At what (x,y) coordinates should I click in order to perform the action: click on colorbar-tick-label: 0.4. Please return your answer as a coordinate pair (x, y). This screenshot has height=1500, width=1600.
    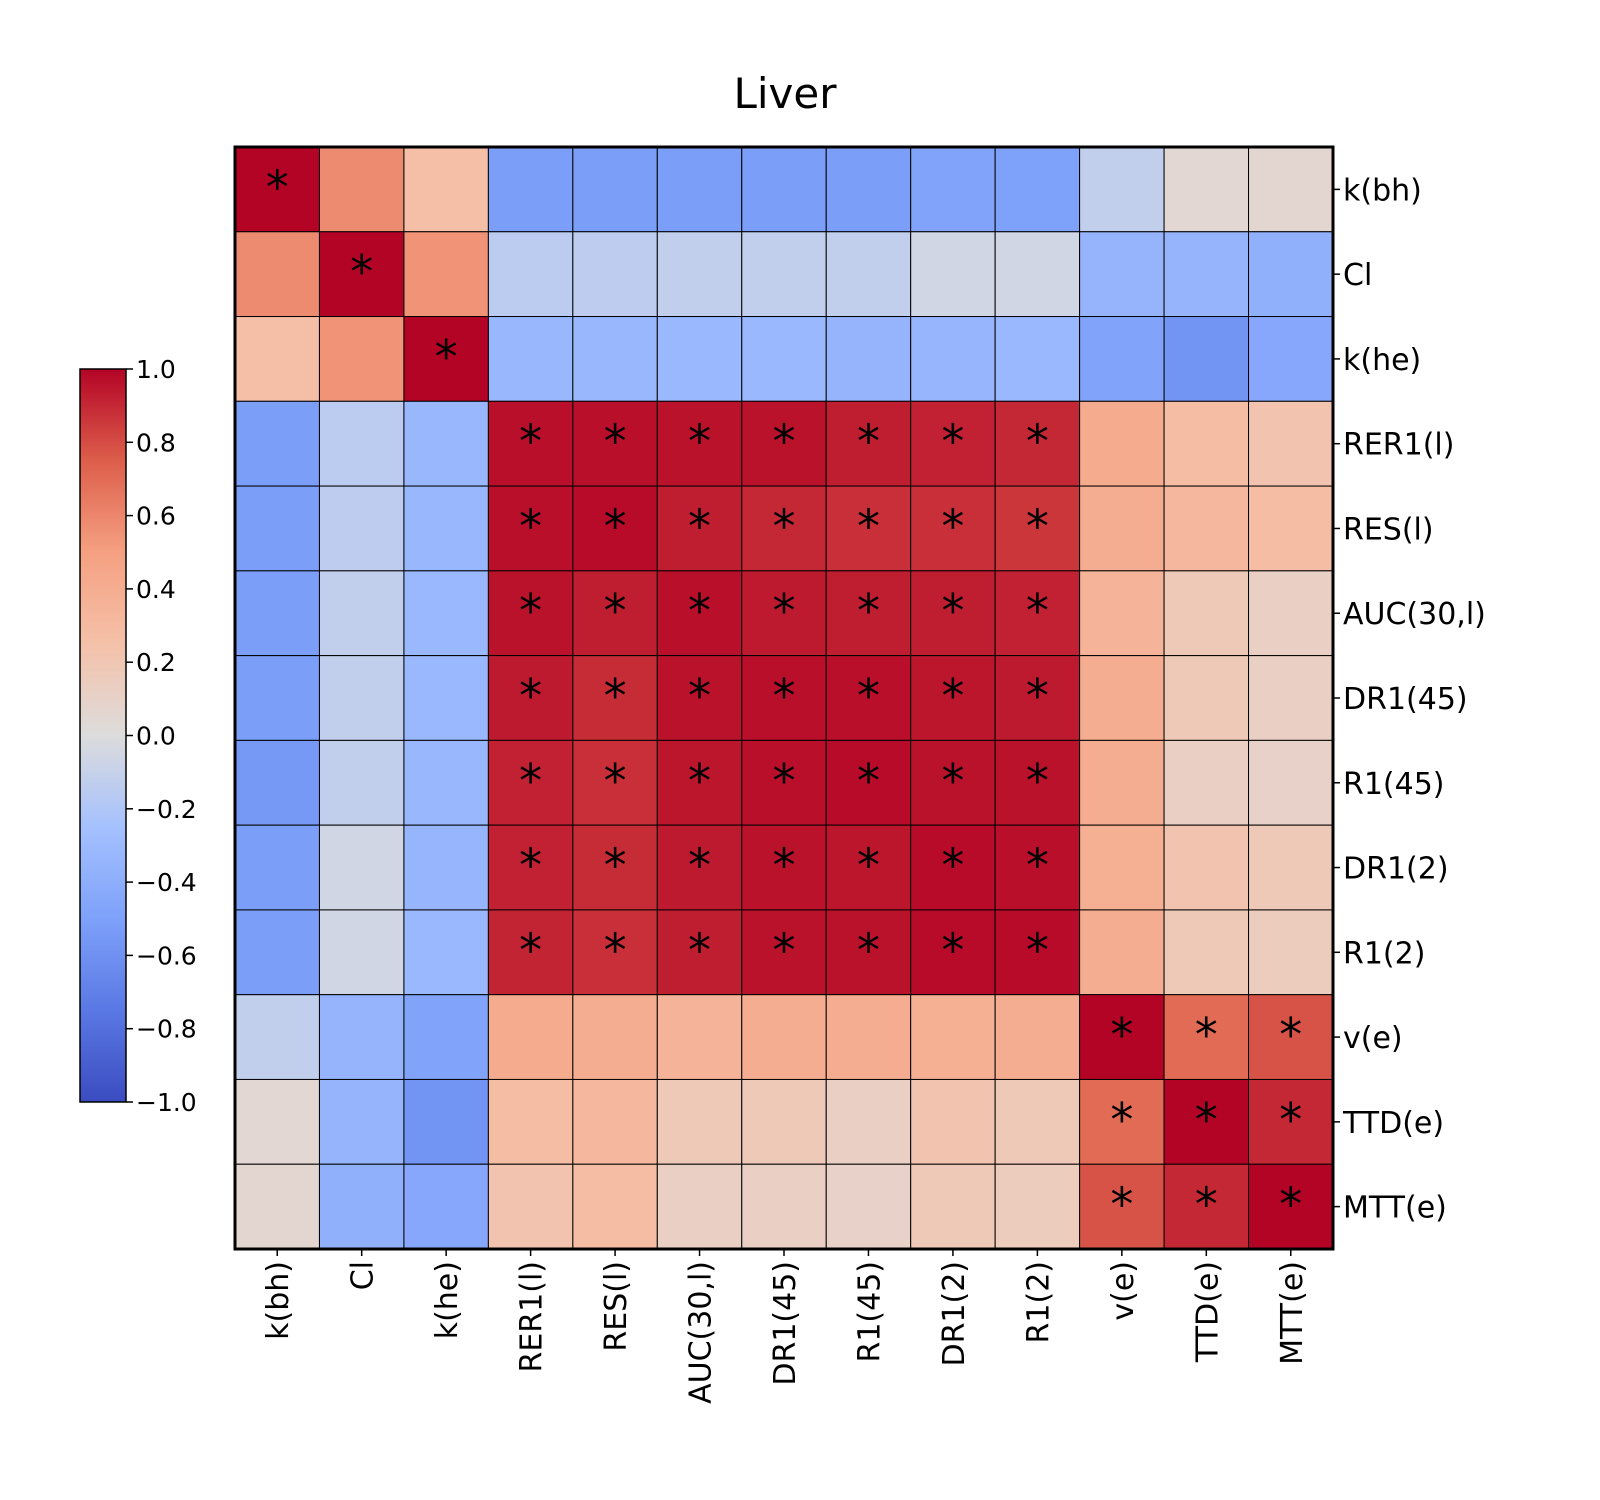
    Looking at the image, I should click on (156, 589).